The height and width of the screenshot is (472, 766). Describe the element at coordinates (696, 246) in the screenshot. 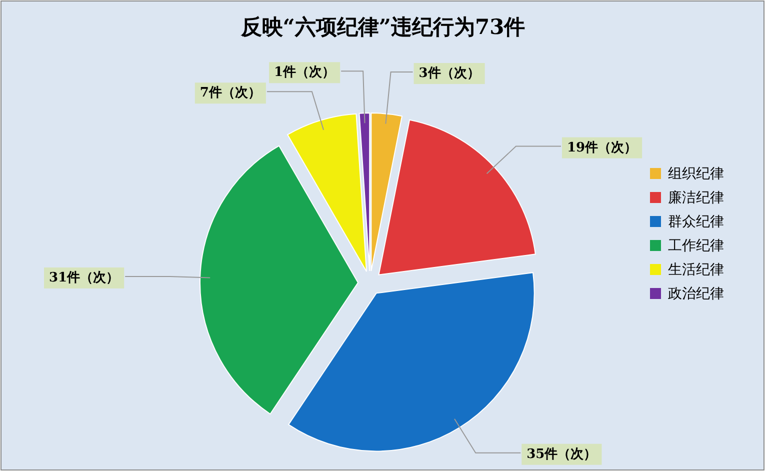

I see `legend-label: 工作纪律` at that location.